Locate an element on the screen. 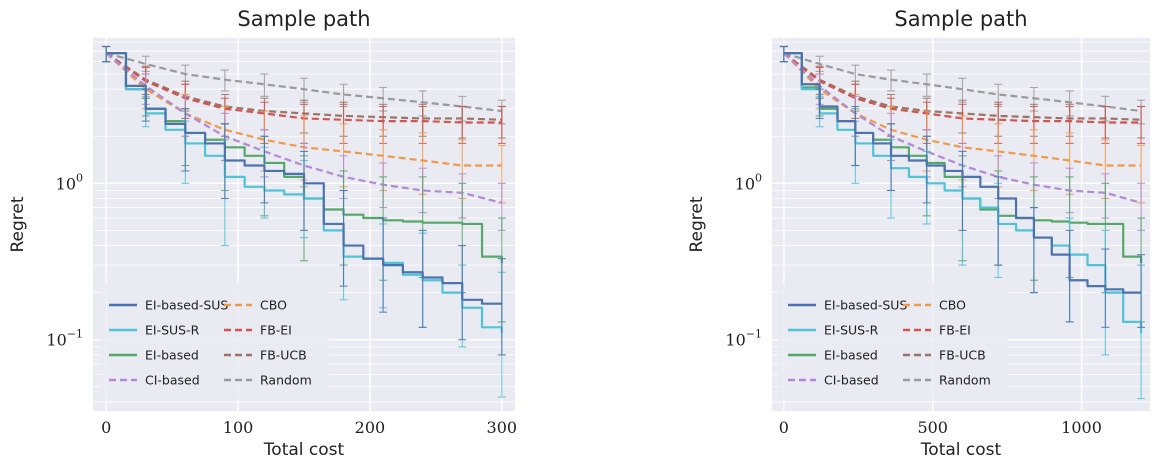 The width and height of the screenshot is (1157, 466). series-line-ci-based is located at coordinates (304, 128).